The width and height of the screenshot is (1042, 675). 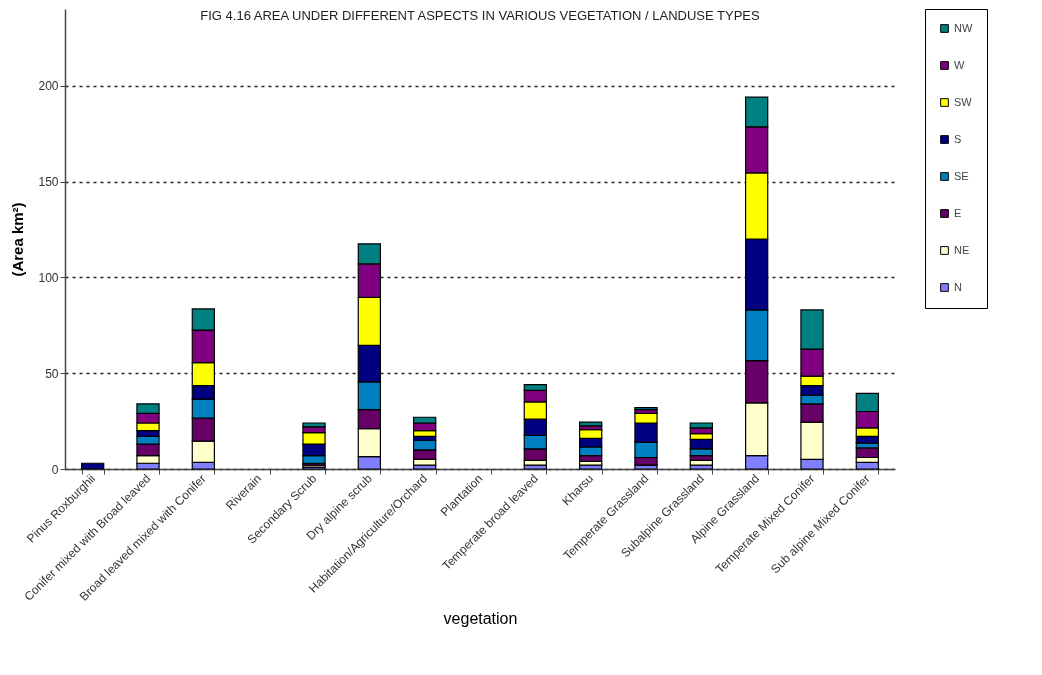 I want to click on legend-label: NE, so click(x=962, y=249).